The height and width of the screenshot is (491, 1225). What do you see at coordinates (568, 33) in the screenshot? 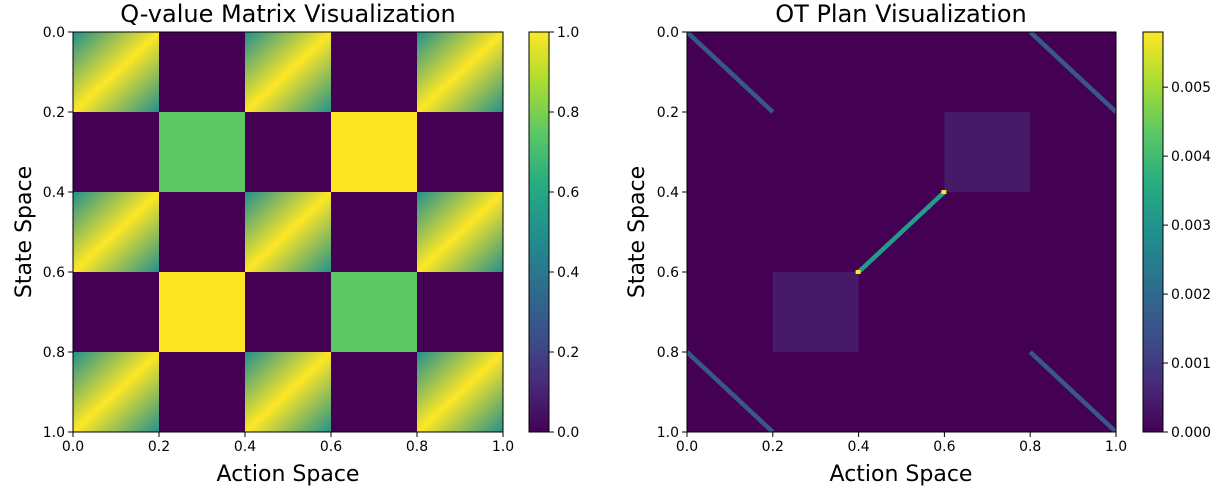
I see `q-colorbar-tick-label: 1.0` at bounding box center [568, 33].